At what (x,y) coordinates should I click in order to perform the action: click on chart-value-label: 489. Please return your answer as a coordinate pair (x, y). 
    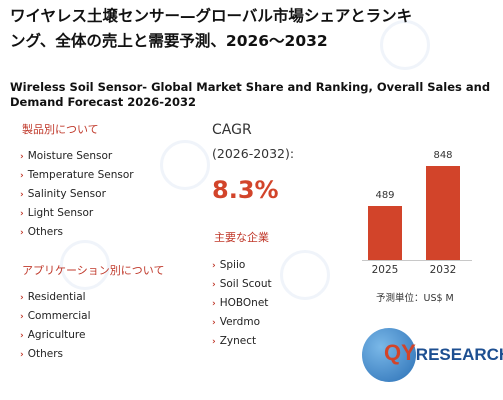
    Looking at the image, I should click on (385, 195).